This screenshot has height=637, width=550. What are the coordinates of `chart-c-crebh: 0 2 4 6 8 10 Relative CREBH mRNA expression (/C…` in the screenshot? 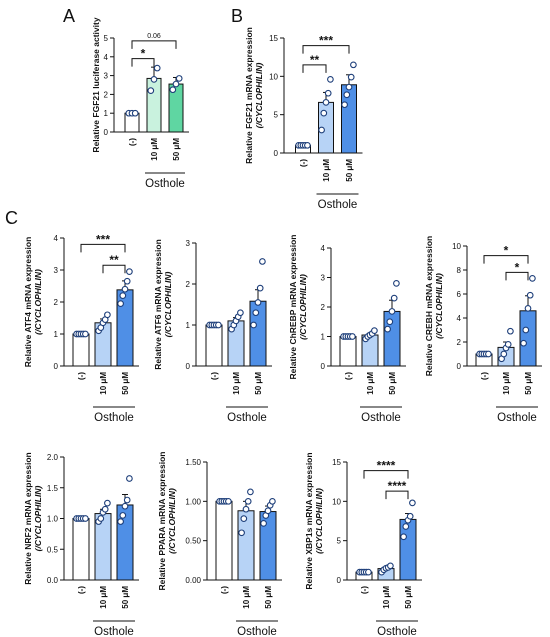 It's located at (483, 330).